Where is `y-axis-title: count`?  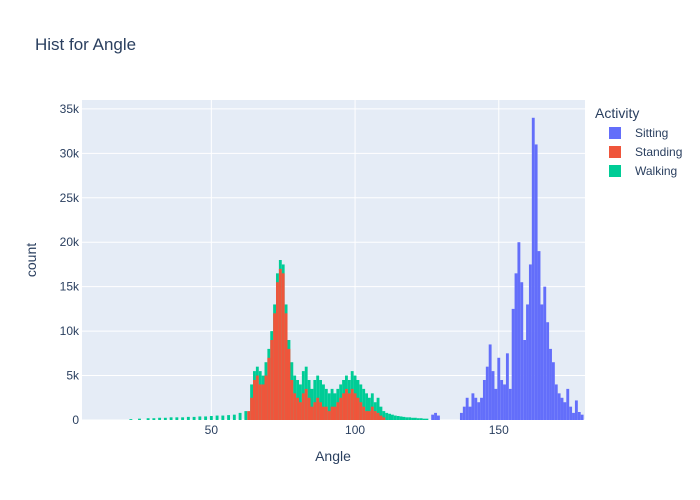 y-axis-title: count is located at coordinates (31, 260).